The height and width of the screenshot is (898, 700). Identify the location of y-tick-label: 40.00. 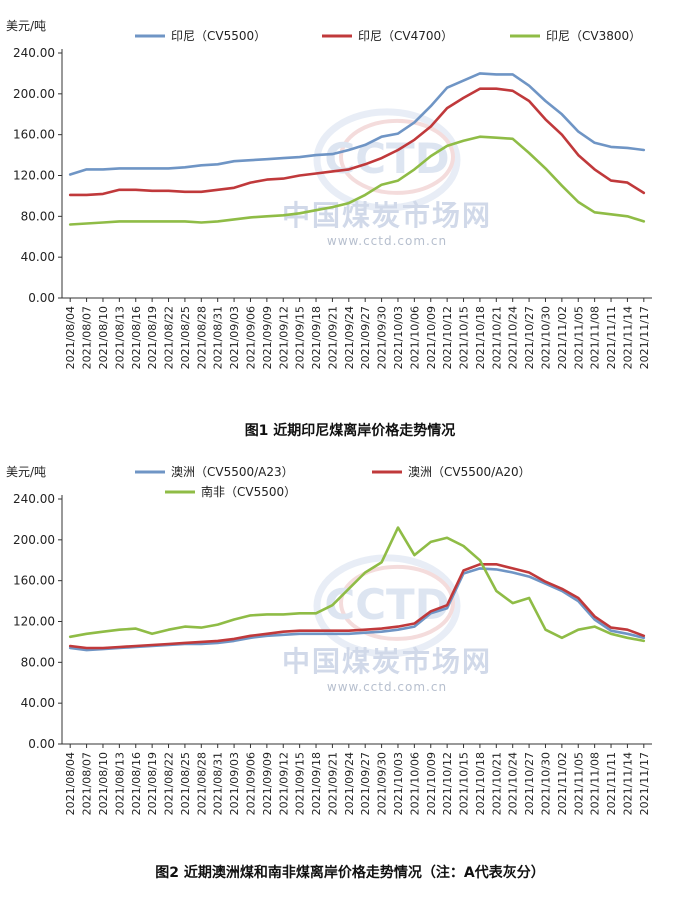
(38, 257).